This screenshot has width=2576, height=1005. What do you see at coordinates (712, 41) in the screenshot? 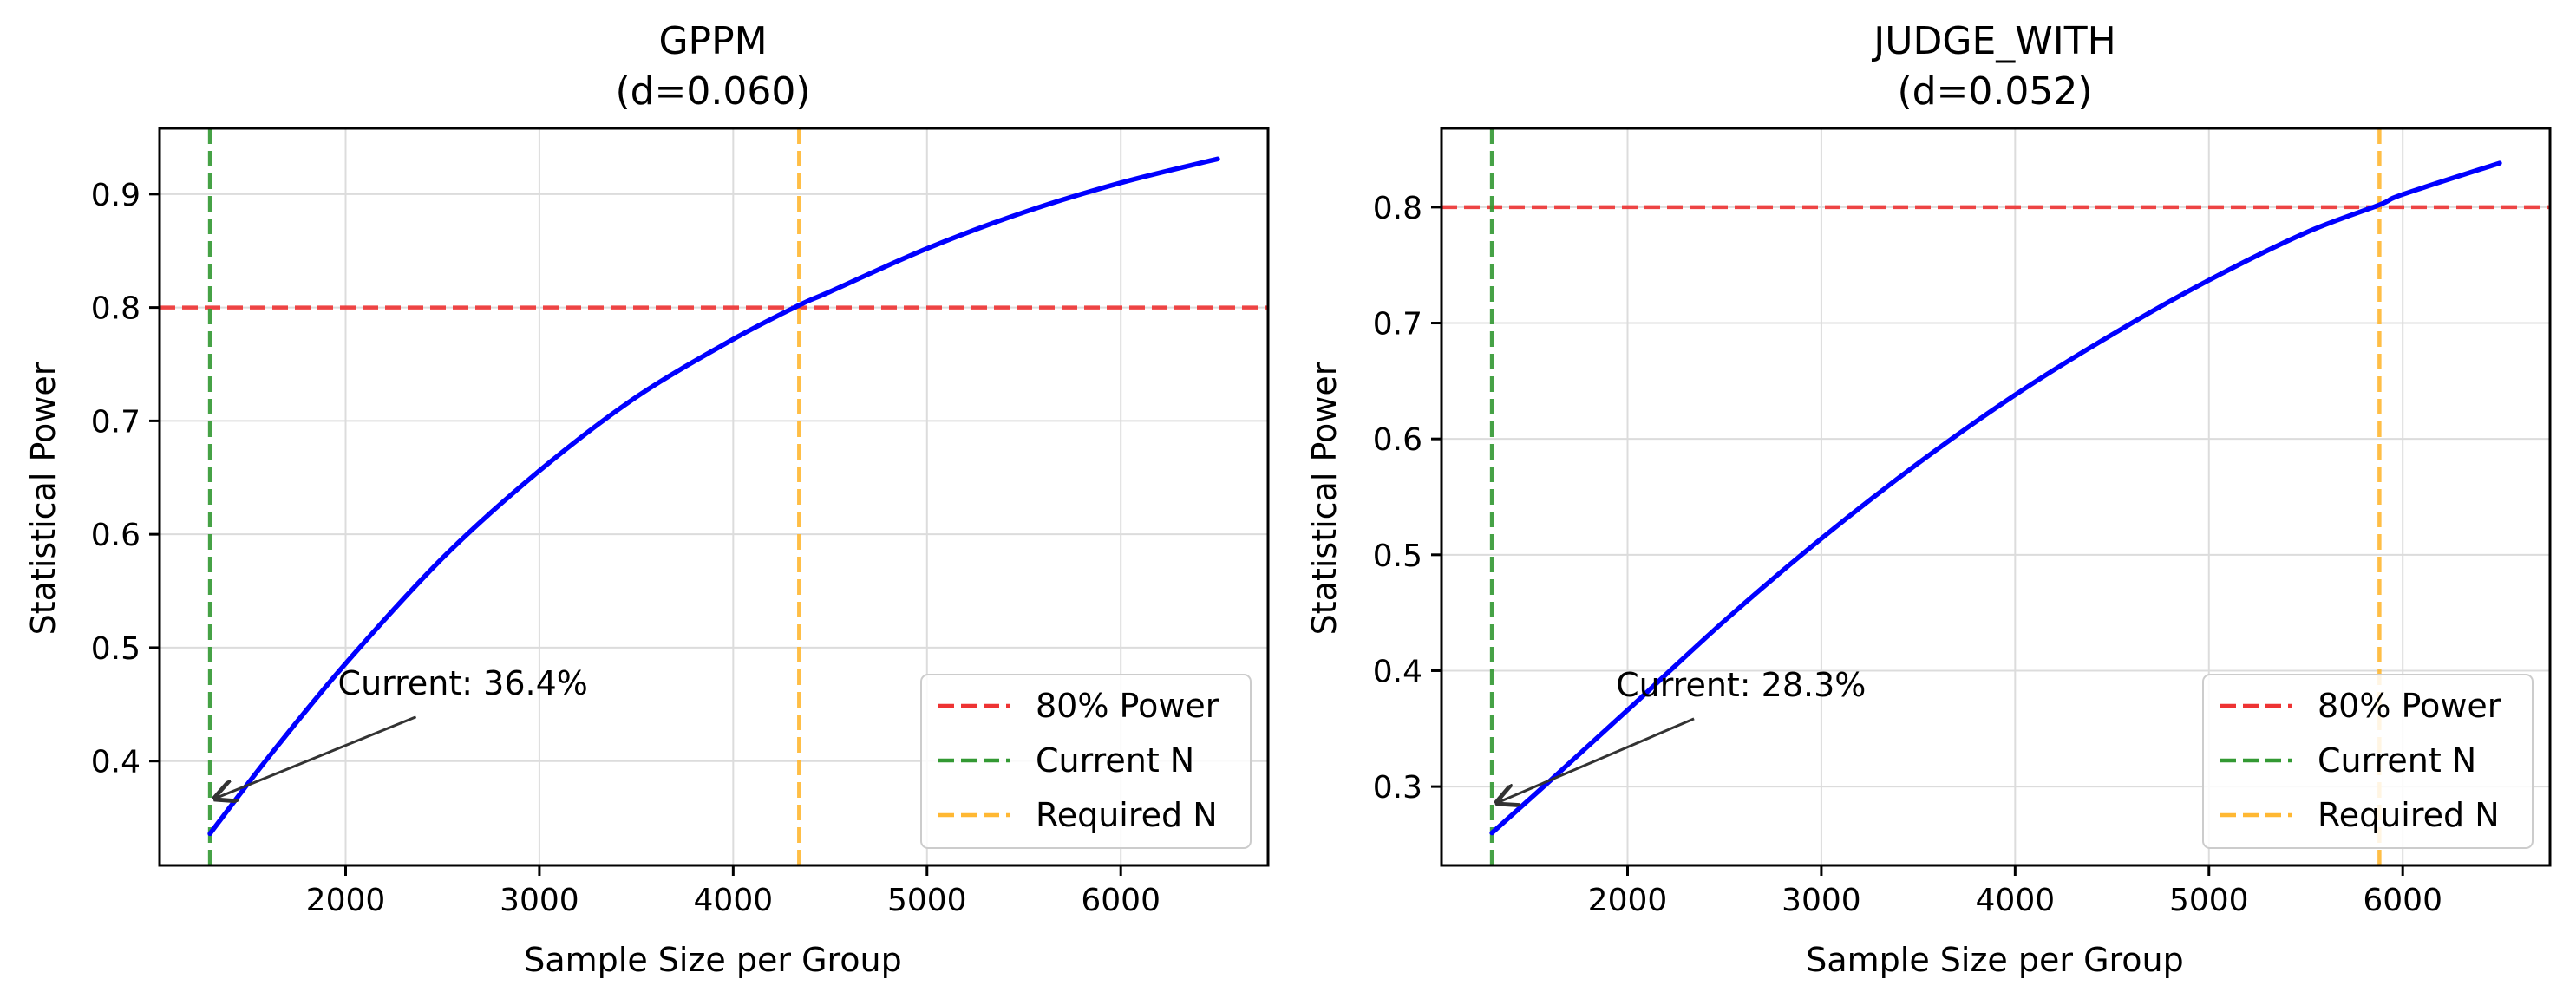
I see `chart-title: GPPM` at bounding box center [712, 41].